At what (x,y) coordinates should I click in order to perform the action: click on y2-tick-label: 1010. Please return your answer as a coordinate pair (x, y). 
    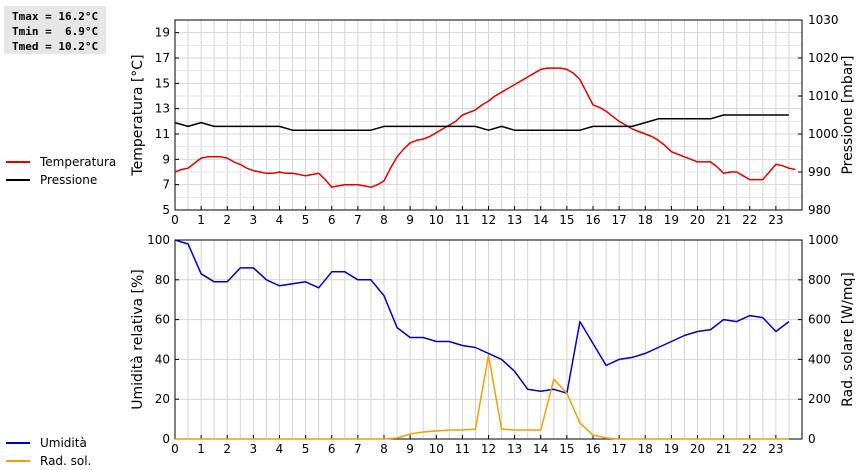
    Looking at the image, I should click on (823, 96).